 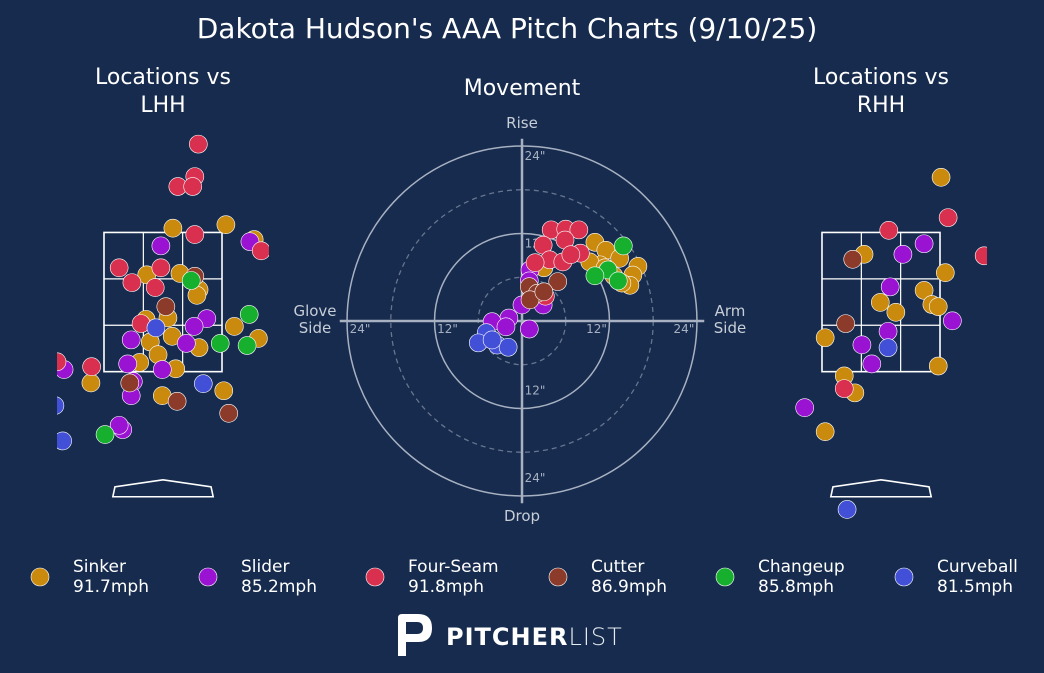 What do you see at coordinates (522, 123) in the screenshot?
I see `axis-label: Rise` at bounding box center [522, 123].